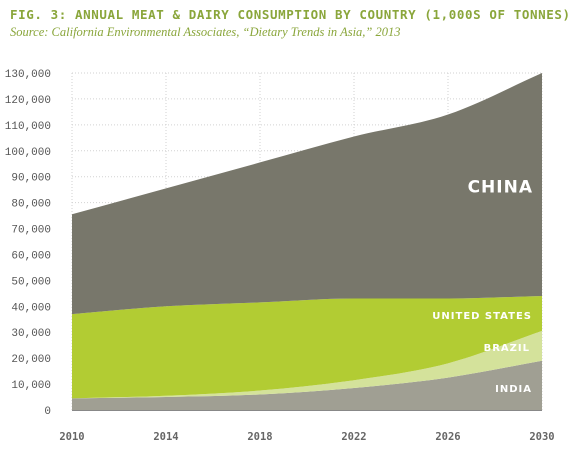 This screenshot has width=570, height=462. What do you see at coordinates (28, 127) in the screenshot?
I see `y-tick-label: 110,000` at bounding box center [28, 127].